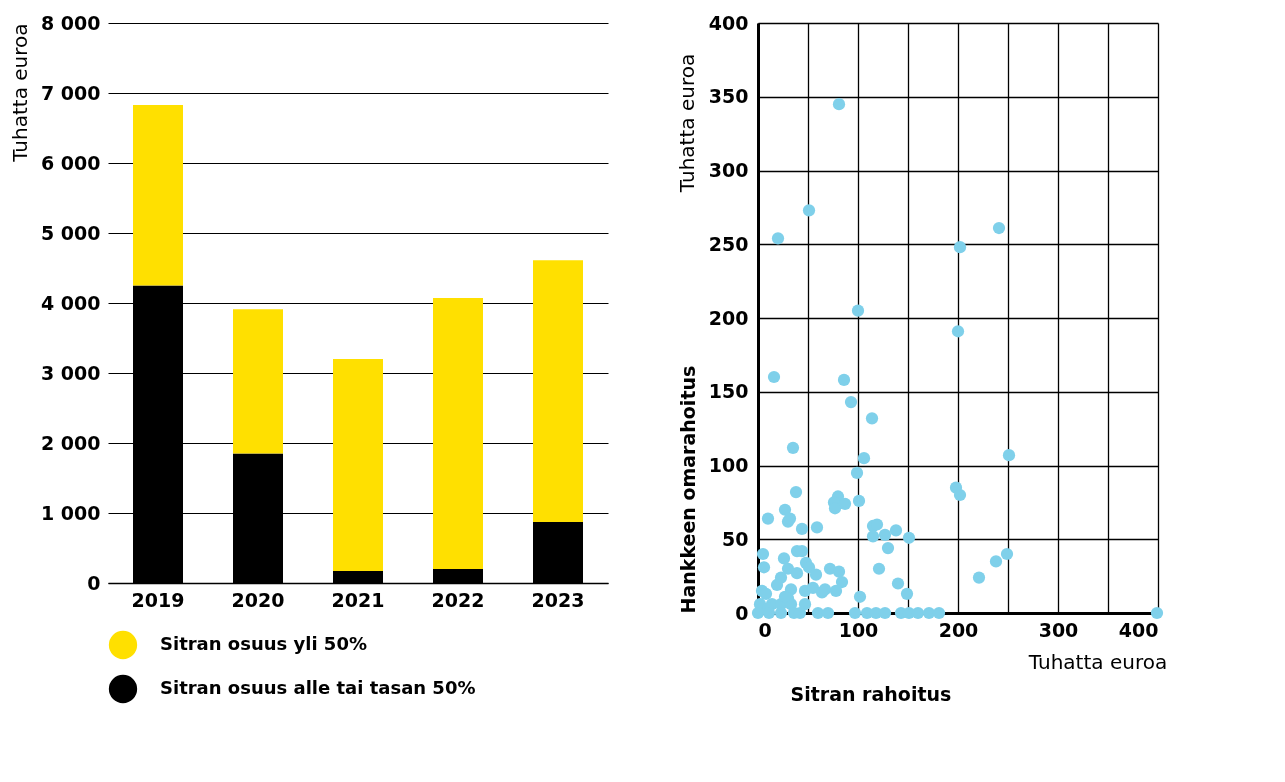 This screenshot has height=782, width=1285. I want to click on x-tick-label: 0, so click(765, 629).